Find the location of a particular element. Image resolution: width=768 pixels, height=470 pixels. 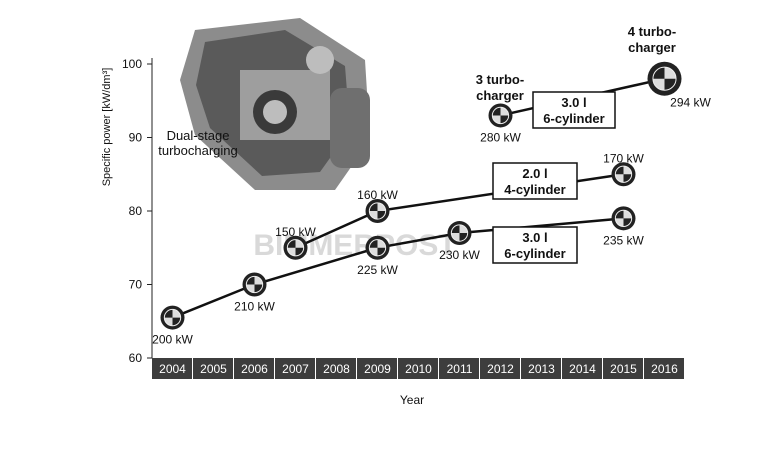

y-tick-label: 80 is located at coordinates (136, 211).